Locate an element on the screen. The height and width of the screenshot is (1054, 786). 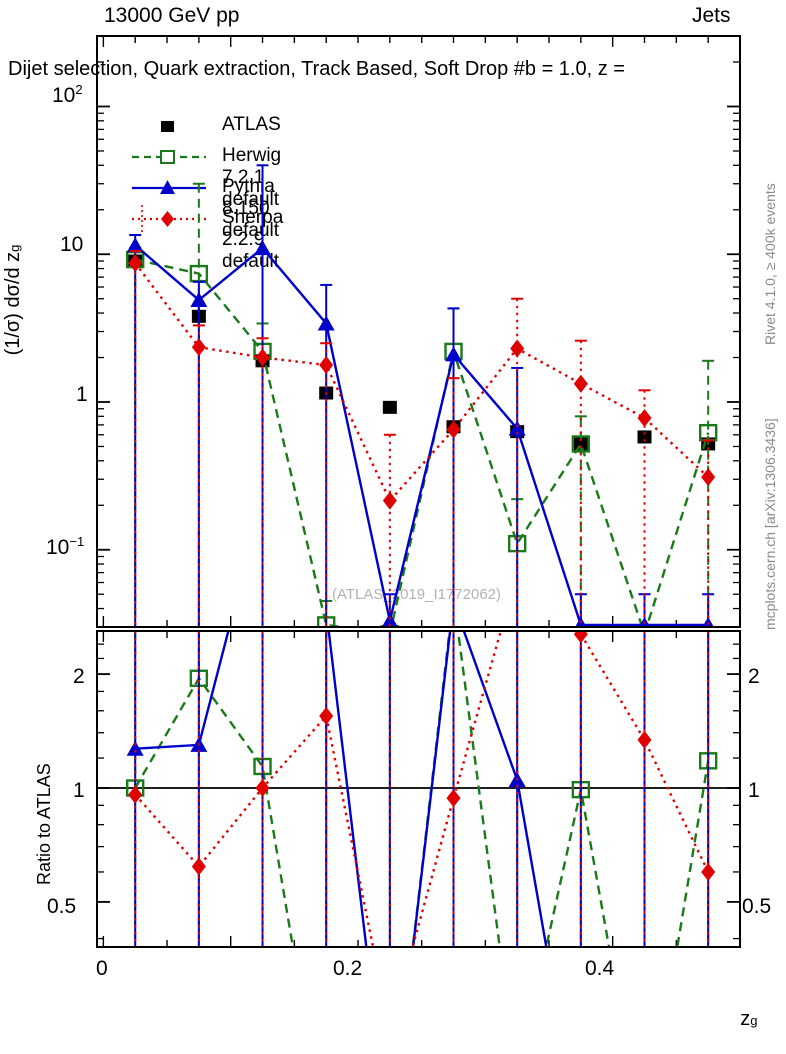
ratio-ytick-2-left: 2 is located at coordinates (79, 676).